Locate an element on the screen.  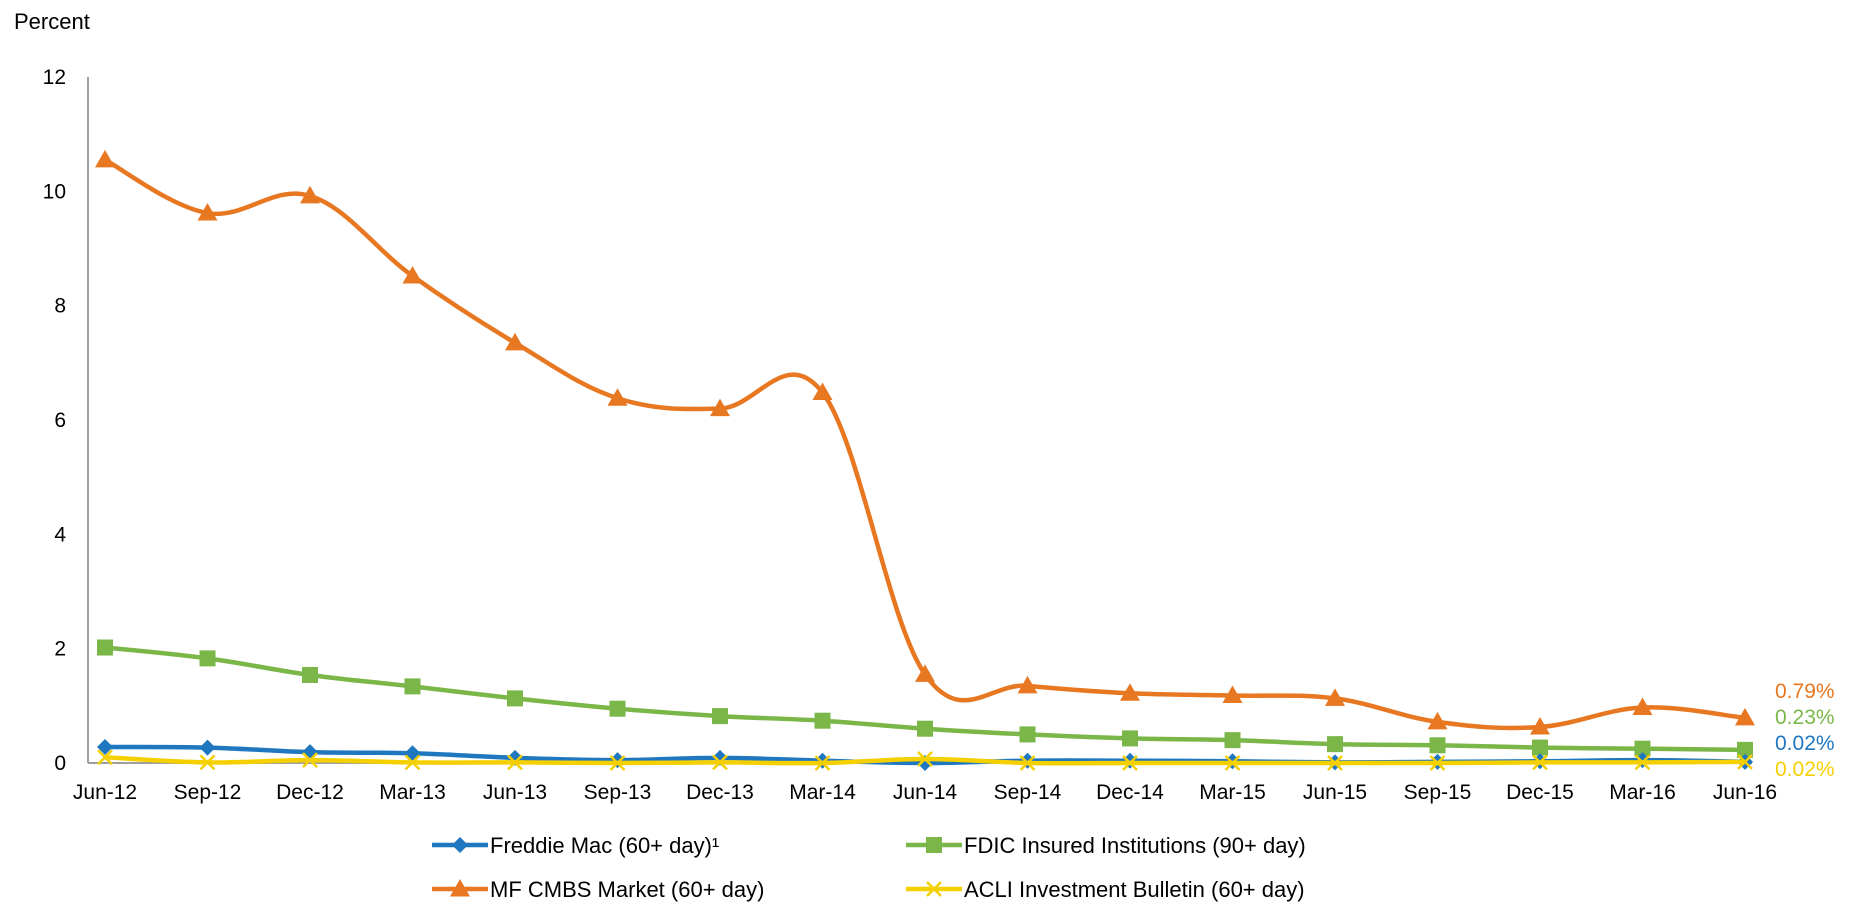
y-axis-label: Percent is located at coordinates (52, 21).